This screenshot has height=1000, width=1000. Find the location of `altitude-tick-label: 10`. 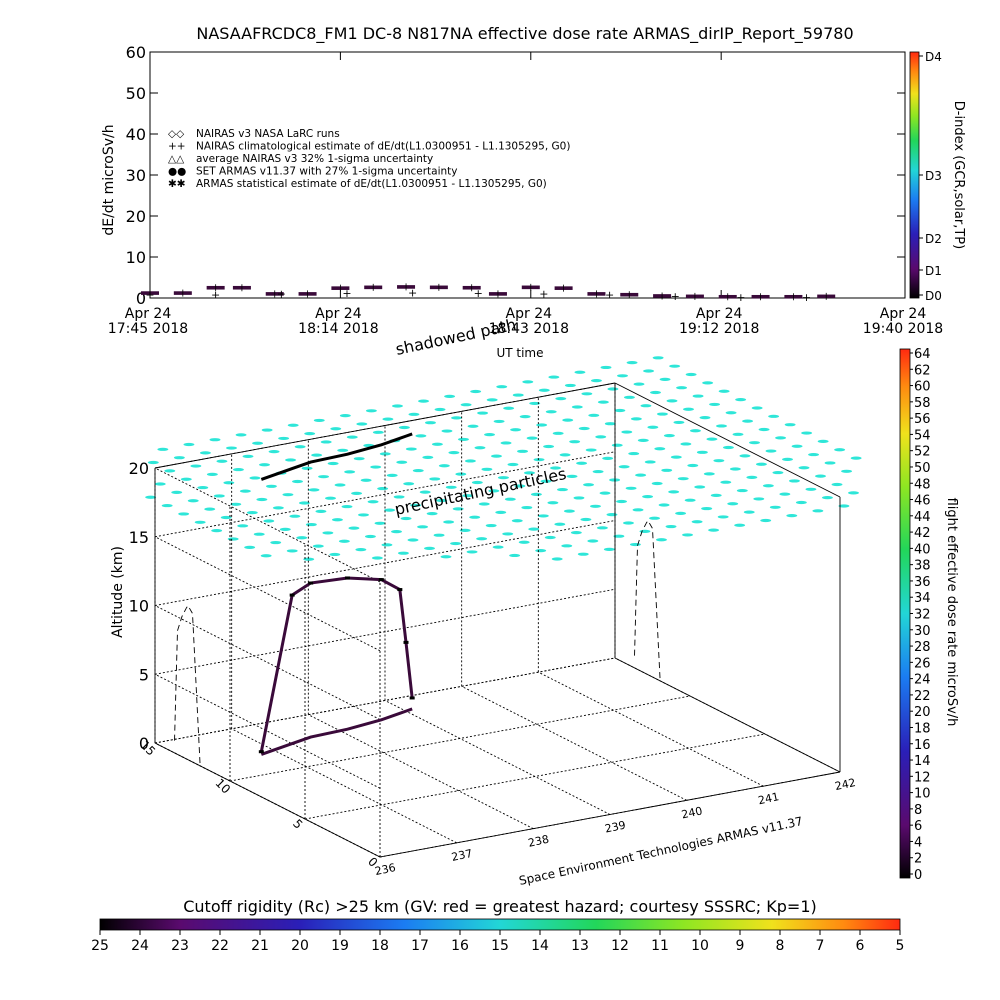

altitude-tick-label: 10 is located at coordinates (139, 606).